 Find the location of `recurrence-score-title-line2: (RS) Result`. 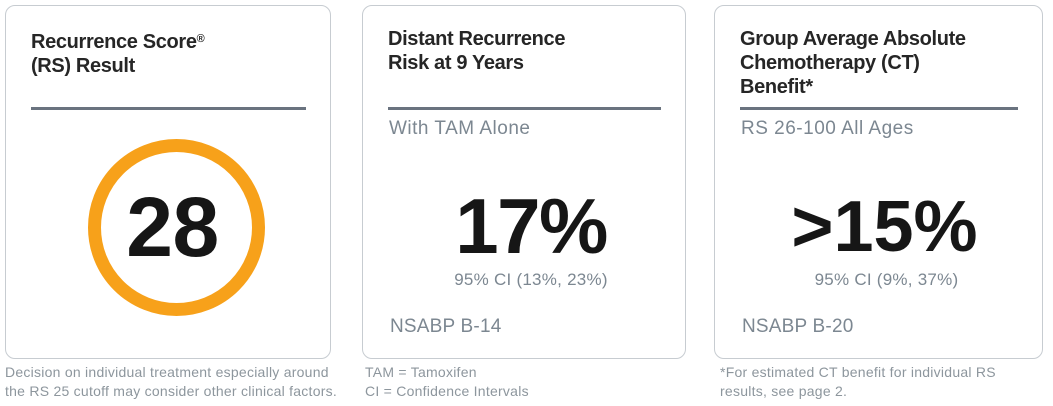

recurrence-score-title-line2: (RS) Result is located at coordinates (83, 66).